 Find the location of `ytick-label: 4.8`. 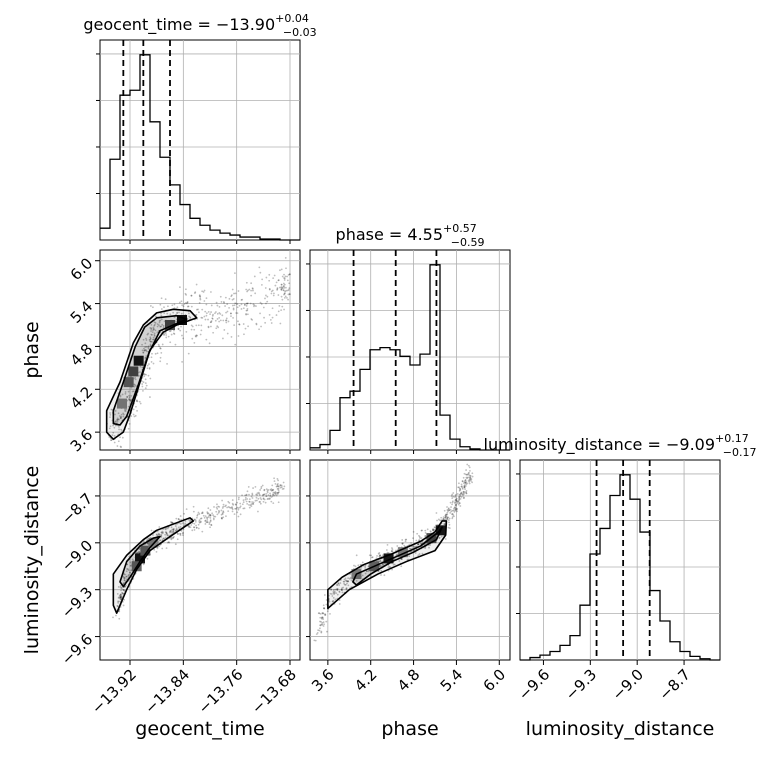

ytick-label: 4.8 is located at coordinates (82, 355).